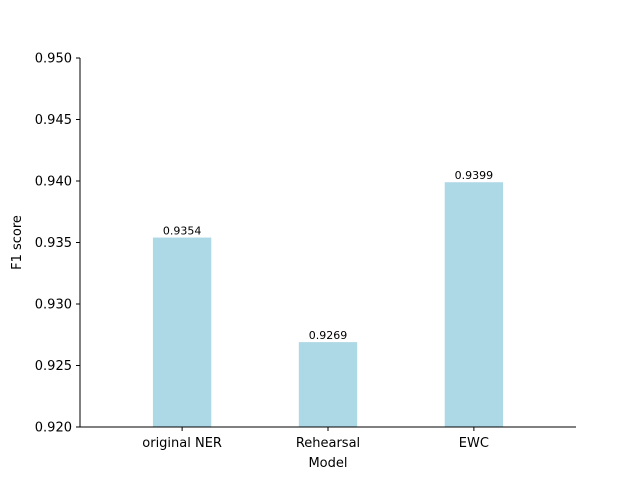 The width and height of the screenshot is (640, 480). Describe the element at coordinates (182, 231) in the screenshot. I see `data-label-original-ner: 0.9354` at that location.